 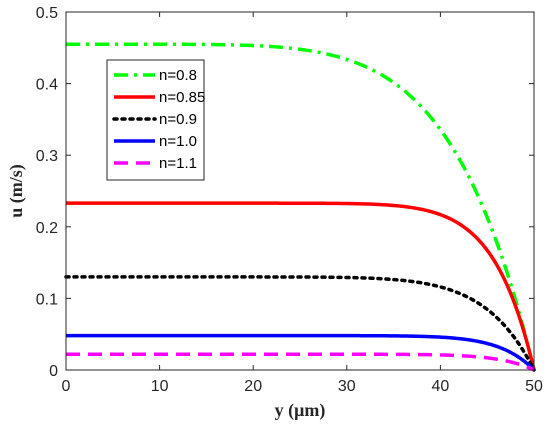 I want to click on y-tick-label-3: 0.3, so click(x=47, y=156).